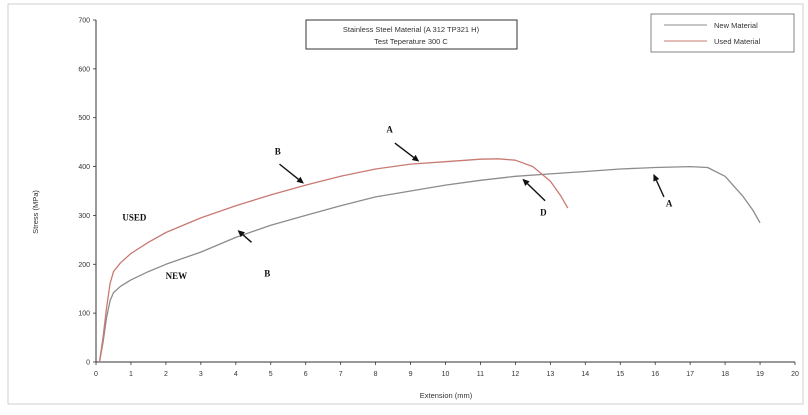 Image resolution: width=808 pixels, height=415 pixels. Describe the element at coordinates (236, 374) in the screenshot. I see `x-tick-label: 4` at that location.